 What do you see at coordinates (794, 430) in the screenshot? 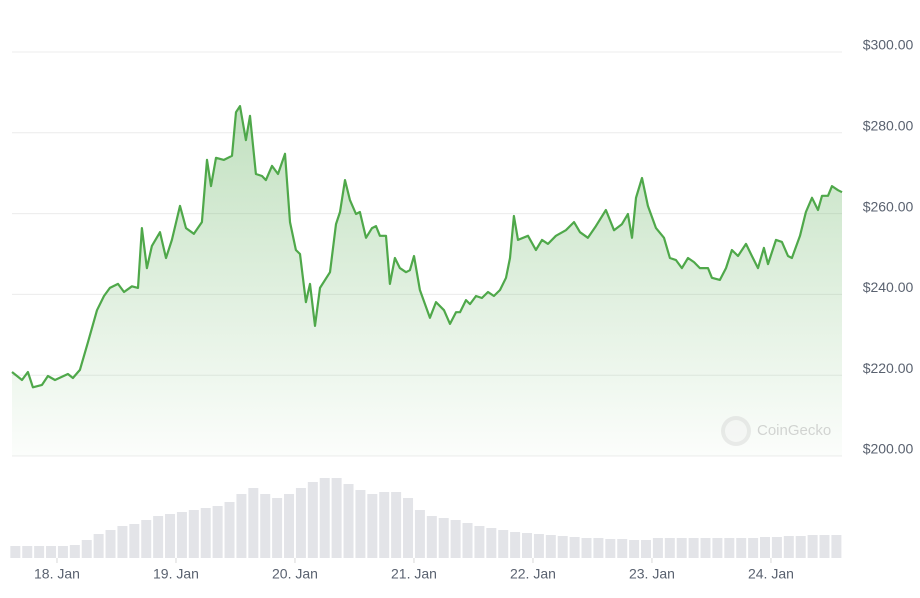
I see `watermark-text: CoinGecko` at bounding box center [794, 430].